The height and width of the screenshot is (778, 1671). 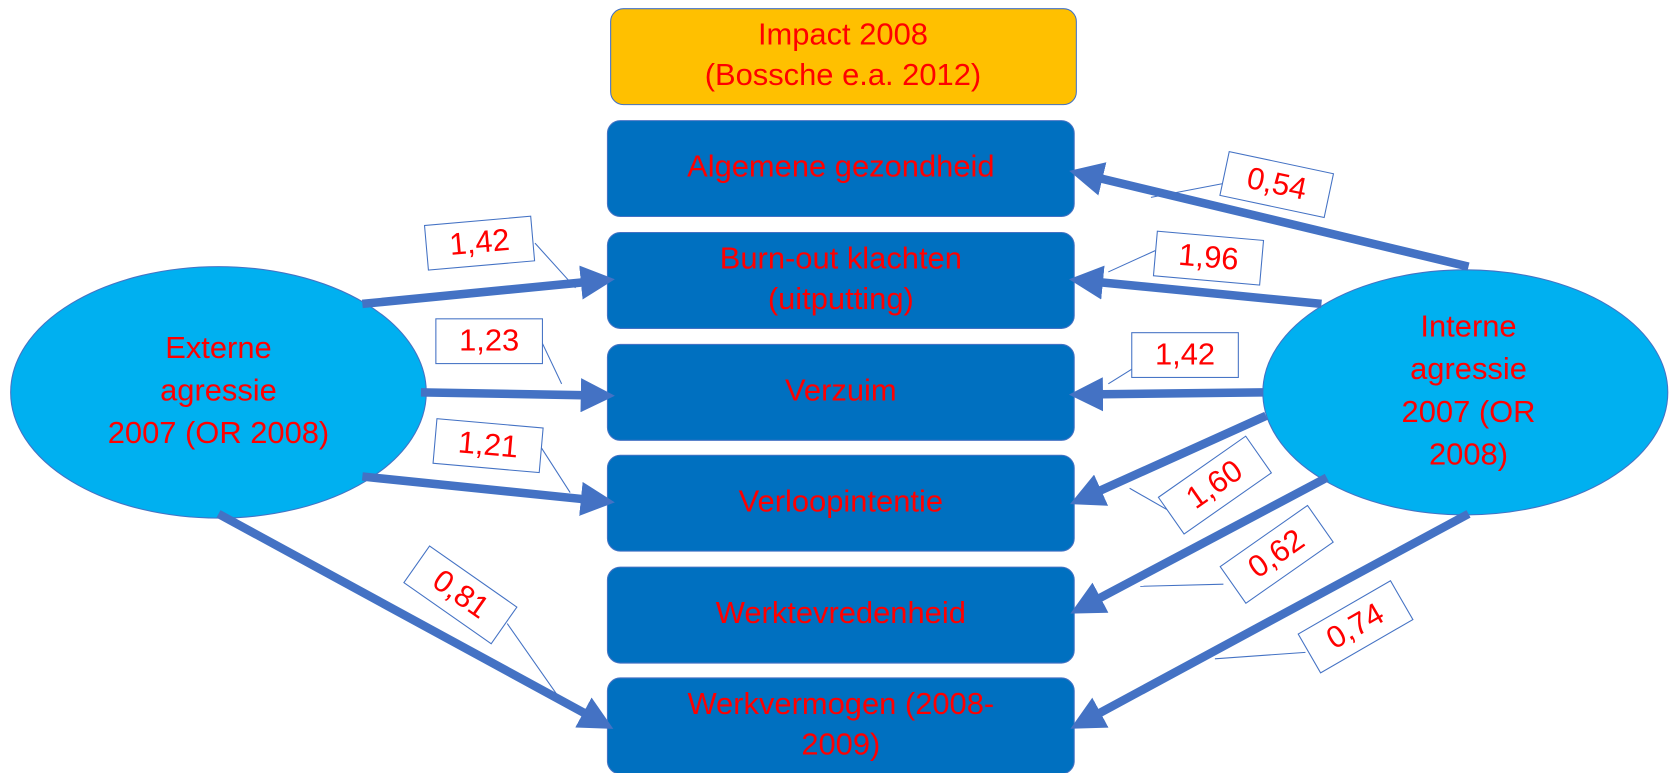 I want to click on edge-label: 0,54, so click(x=1277, y=184).